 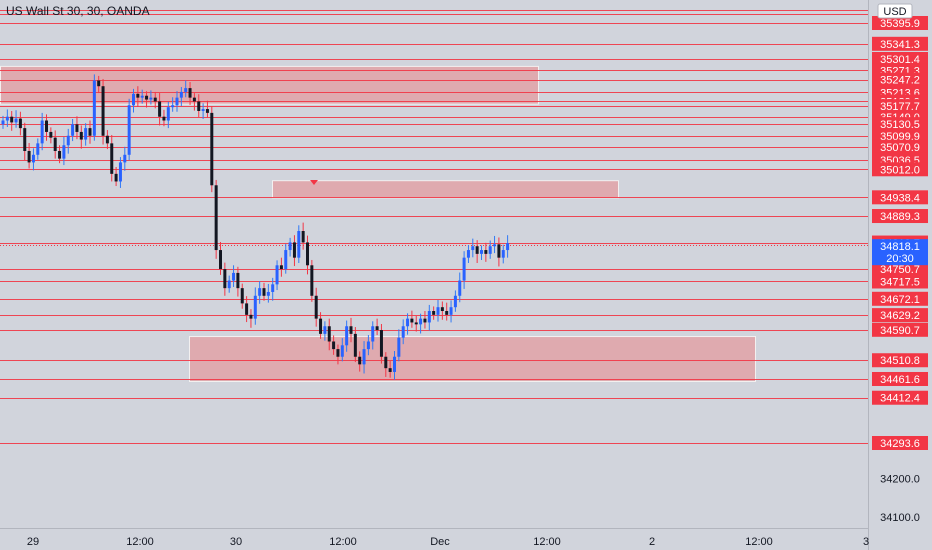 What do you see at coordinates (434, 538) in the screenshot?
I see `time-axis: 29 12:00 30 12:00 Dec 12:00 2 12:00 3` at bounding box center [434, 538].